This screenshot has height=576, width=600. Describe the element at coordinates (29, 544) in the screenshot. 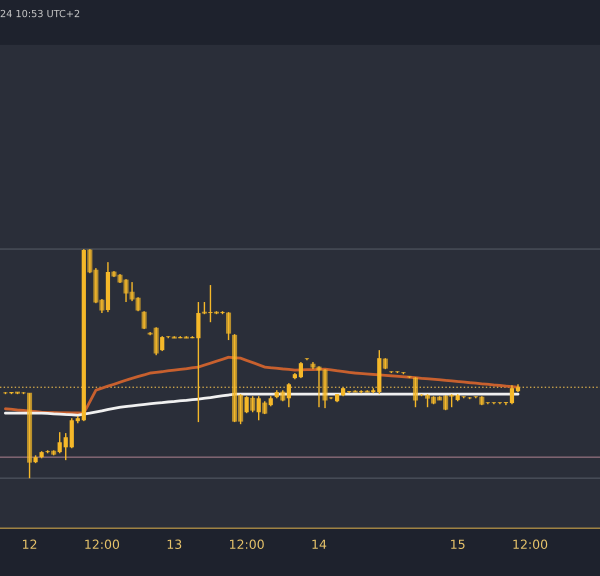

I see `x-tick-label: 12` at that location.